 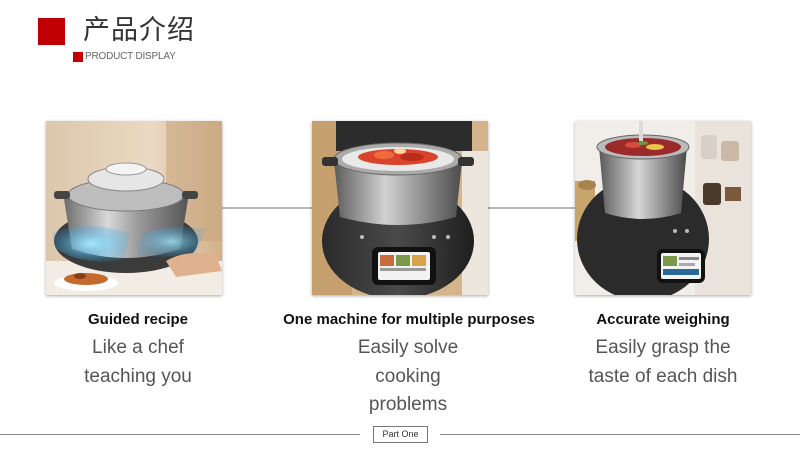 I want to click on footer-divider-left, so click(x=180, y=434).